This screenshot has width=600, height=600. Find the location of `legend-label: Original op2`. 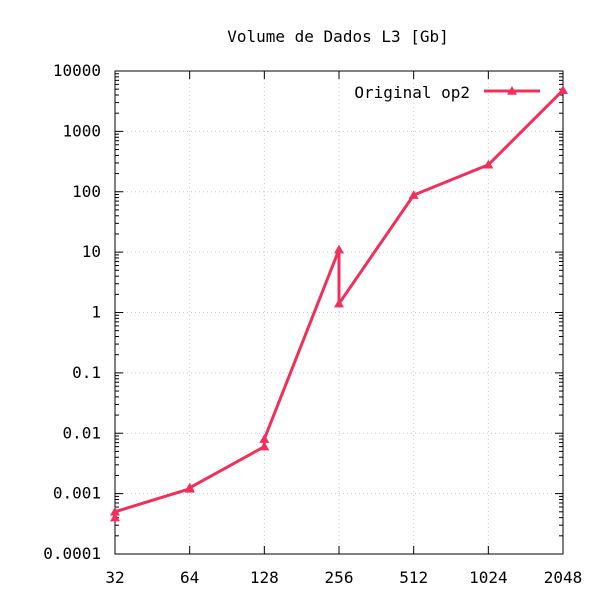

legend-label: Original op2 is located at coordinates (412, 92).